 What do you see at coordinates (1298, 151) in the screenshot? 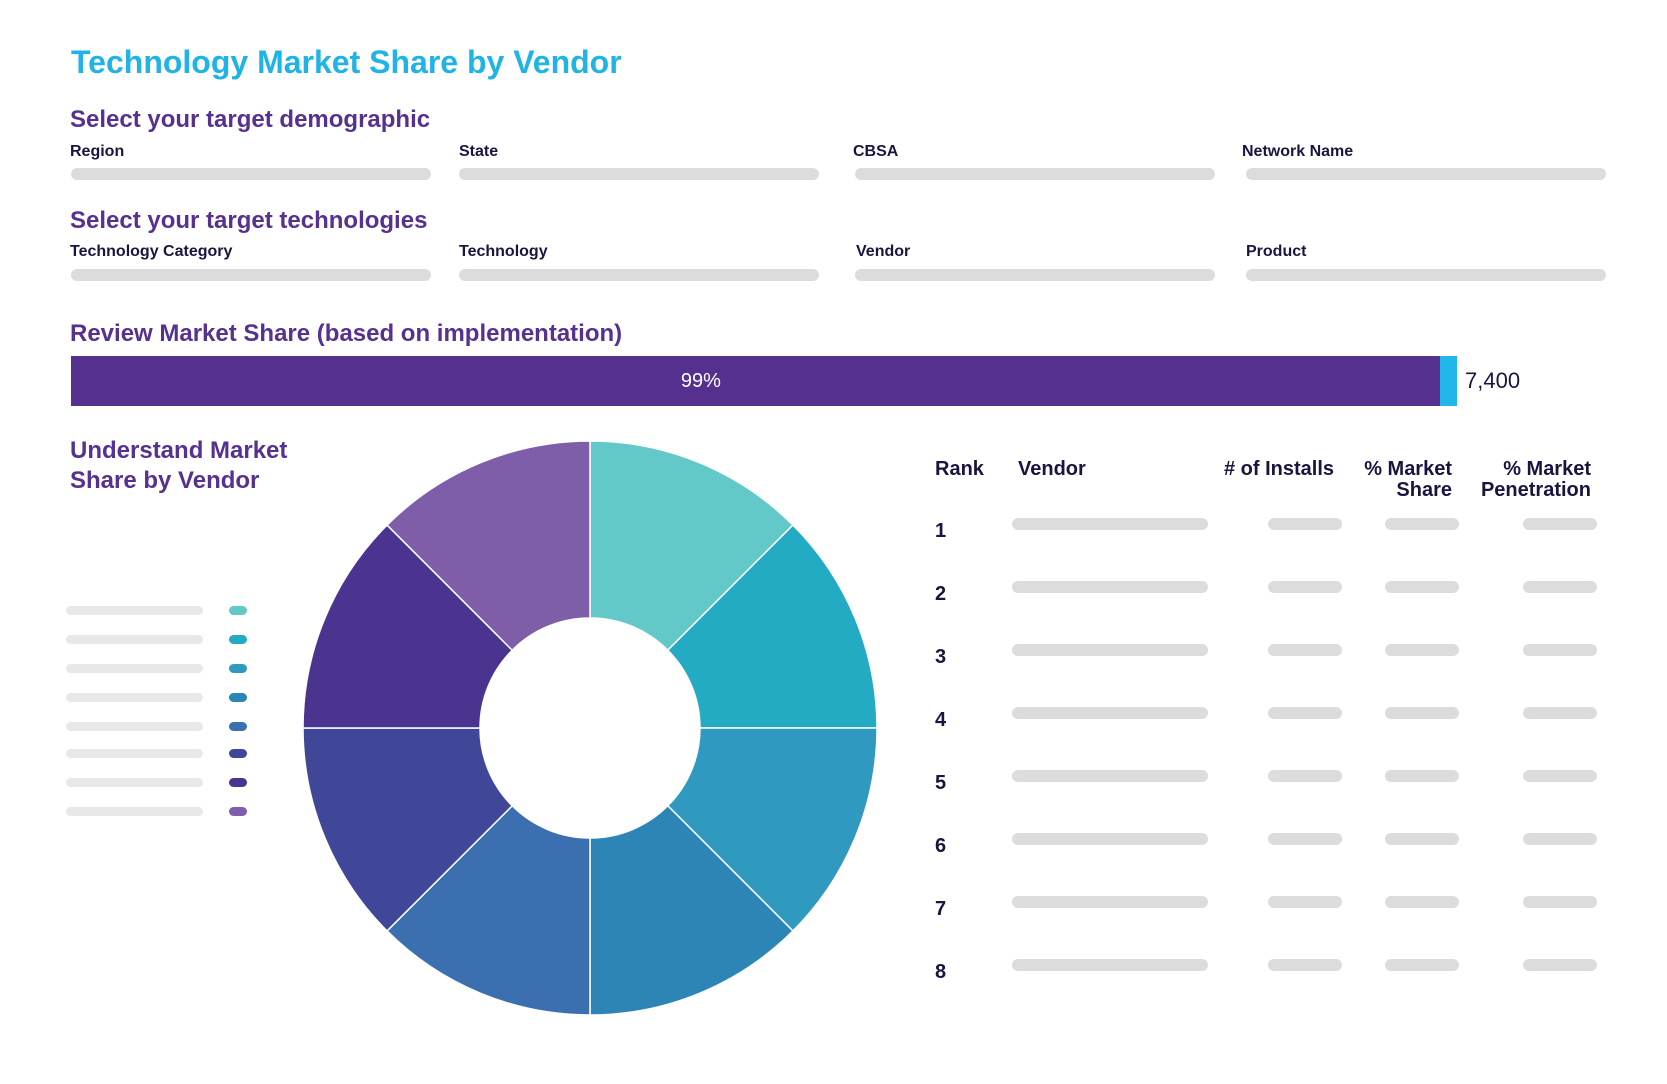
I see `network-name-label: Network Name` at bounding box center [1298, 151].